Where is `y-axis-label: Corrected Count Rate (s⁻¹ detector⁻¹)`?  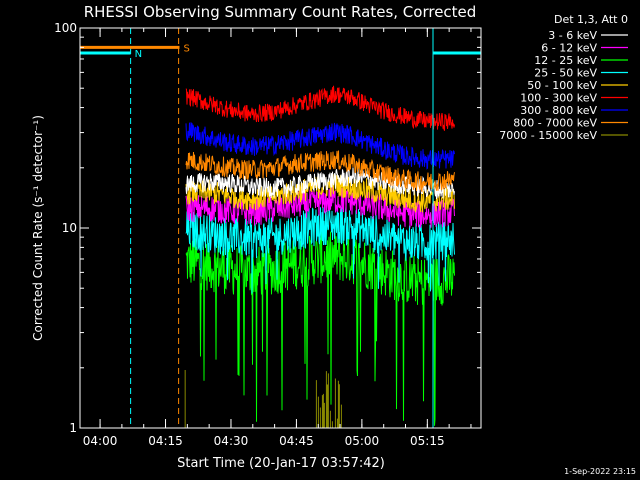
y-axis-label: Corrected Count Rate (s⁻¹ detector⁻¹) is located at coordinates (38, 228).